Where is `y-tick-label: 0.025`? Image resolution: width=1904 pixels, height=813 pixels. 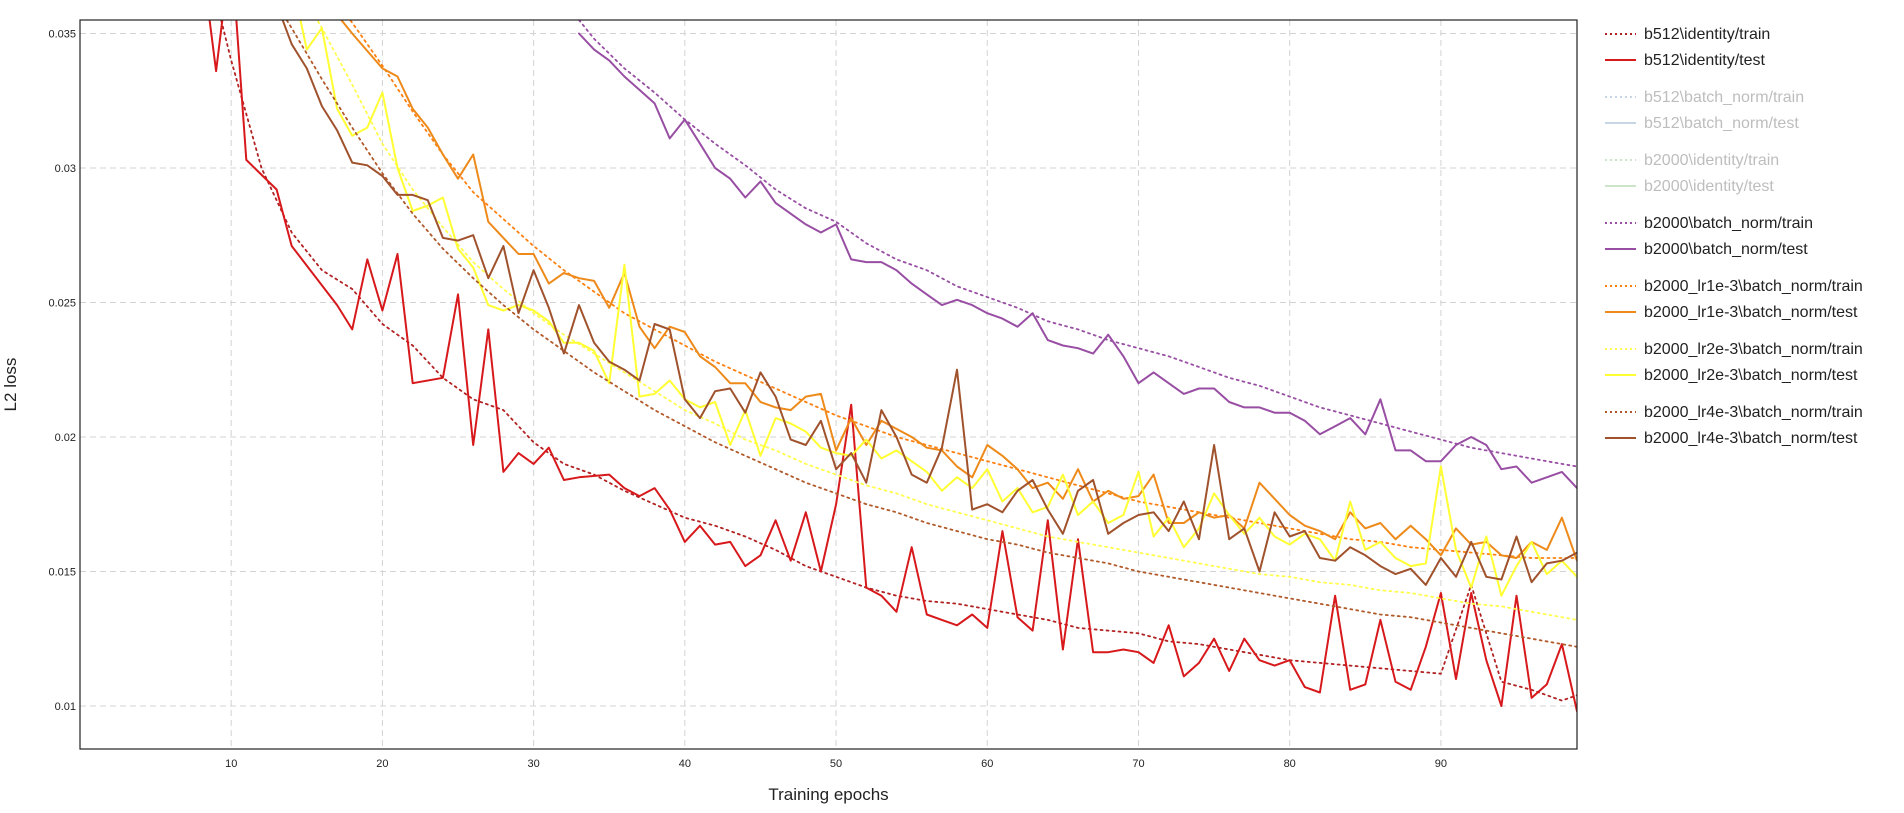 y-tick-label: 0.025 is located at coordinates (62, 303).